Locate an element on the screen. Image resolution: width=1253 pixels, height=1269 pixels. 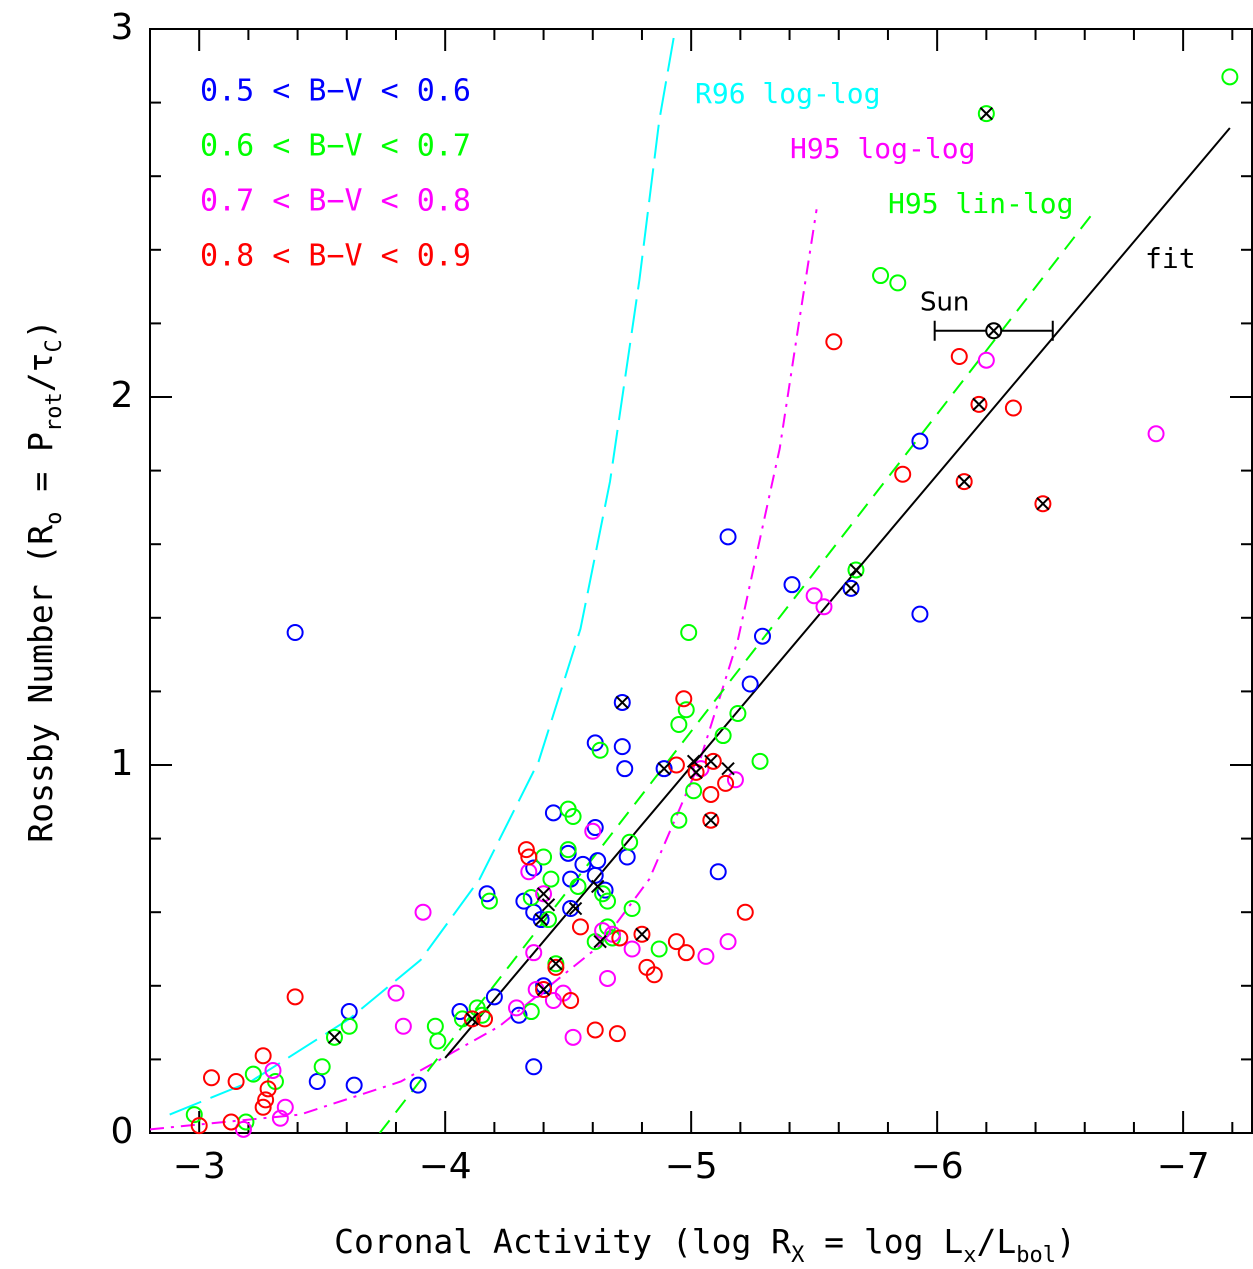
y-axis-label-sub: rot is located at coordinates (54, 412).